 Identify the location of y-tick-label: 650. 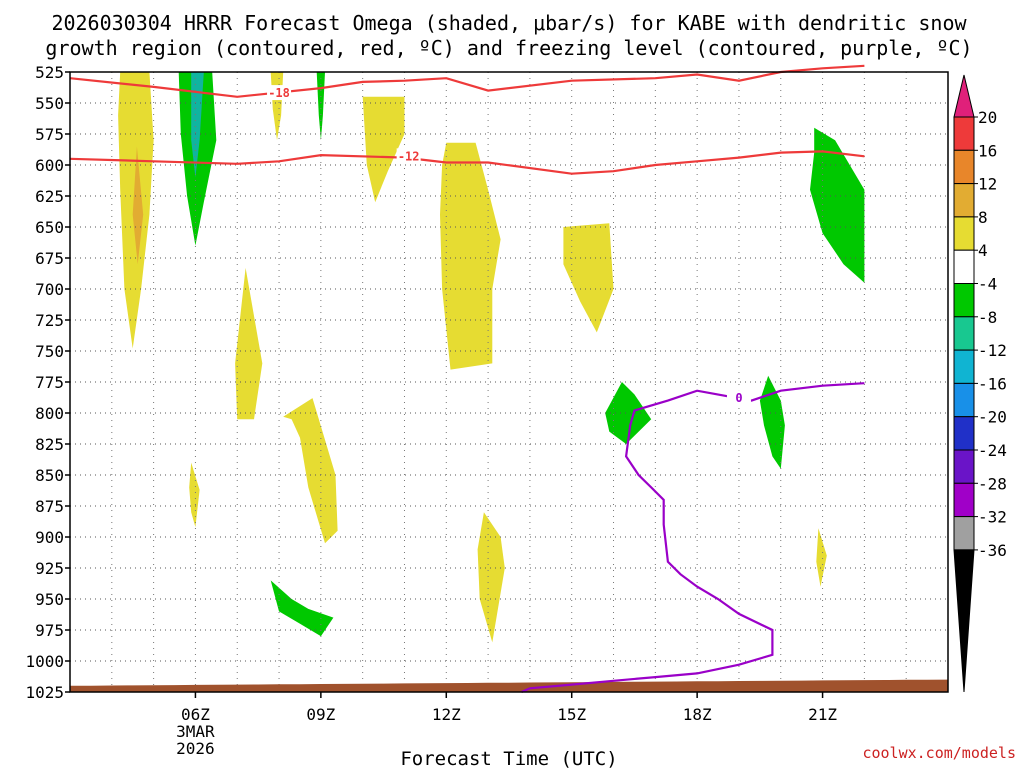
(49, 227).